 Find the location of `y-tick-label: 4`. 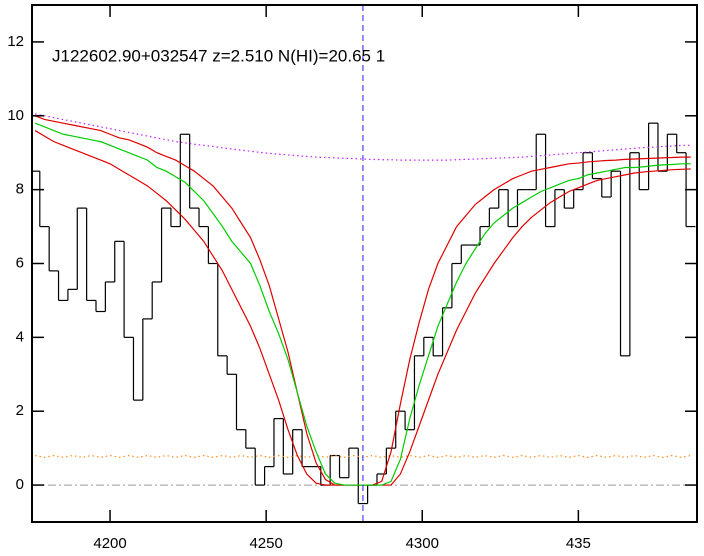

y-tick-label: 4 is located at coordinates (20, 336).